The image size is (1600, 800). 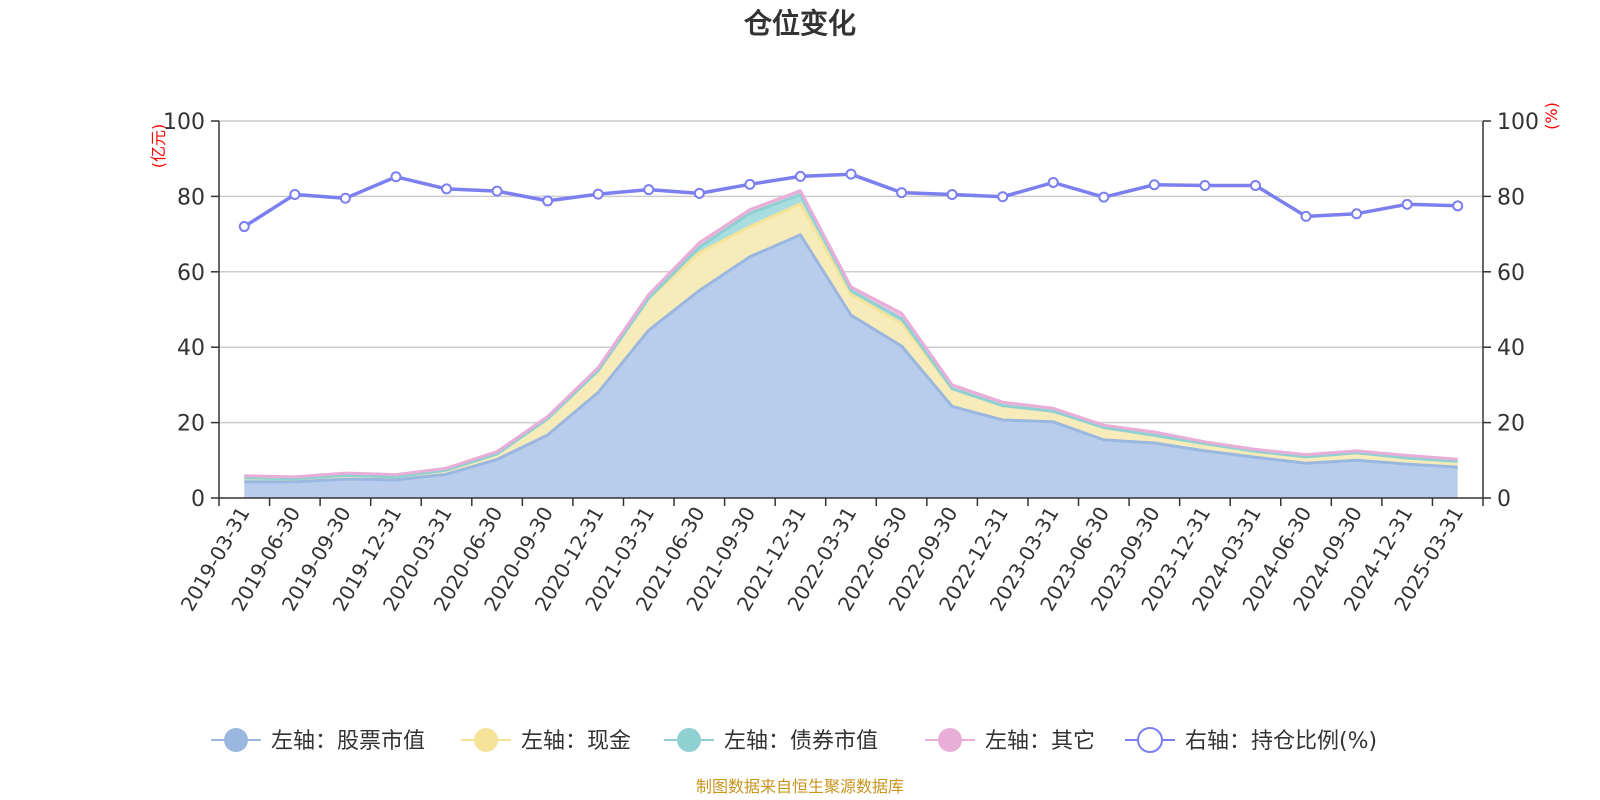 I want to click on ratio-line, so click(x=851, y=200).